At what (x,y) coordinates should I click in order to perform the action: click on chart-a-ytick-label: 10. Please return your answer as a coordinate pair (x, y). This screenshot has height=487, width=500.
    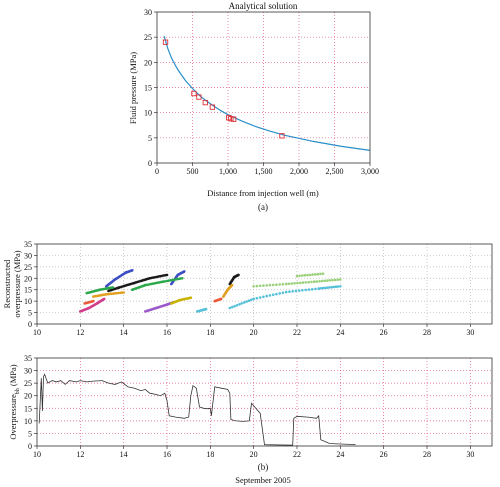
    Looking at the image, I should click on (148, 113).